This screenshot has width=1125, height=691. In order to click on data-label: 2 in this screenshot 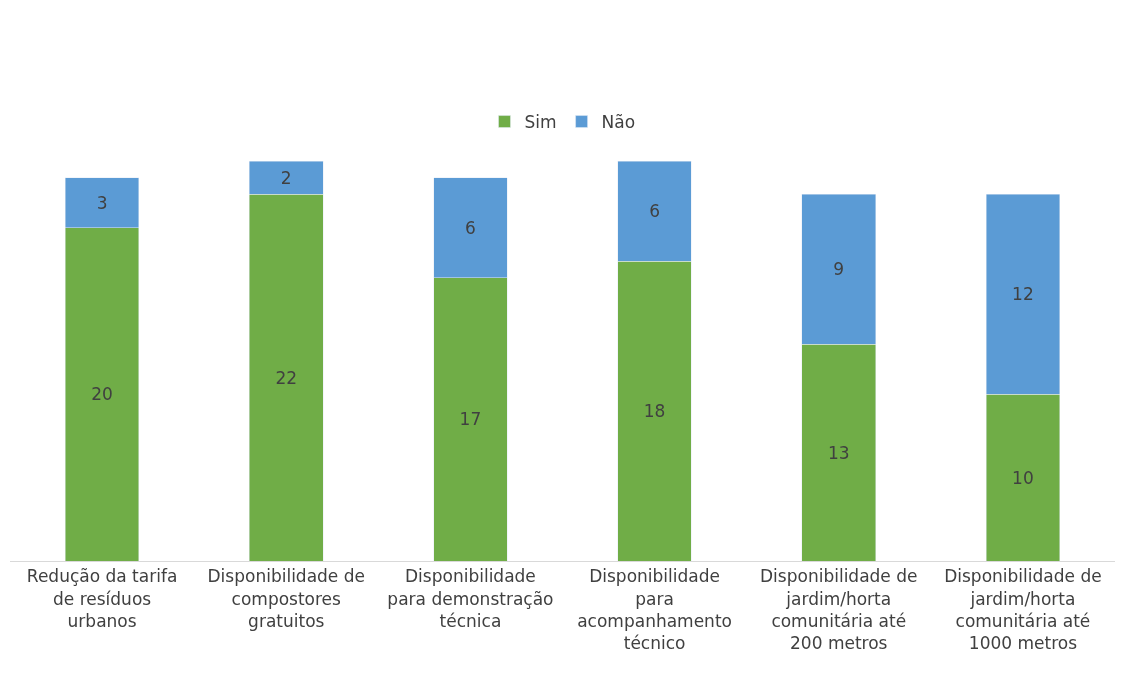, I will do `click(286, 177)`.